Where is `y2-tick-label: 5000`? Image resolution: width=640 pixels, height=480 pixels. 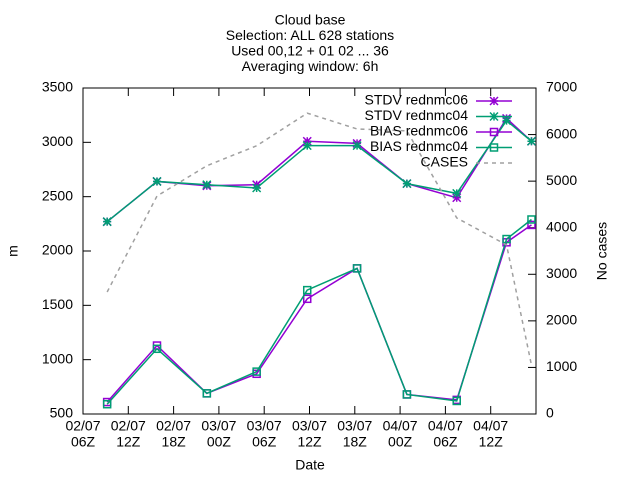 y2-tick-label: 5000 is located at coordinates (561, 180).